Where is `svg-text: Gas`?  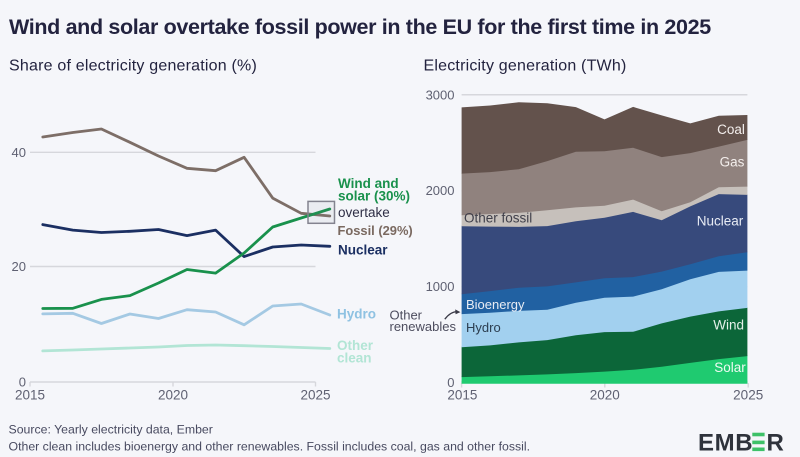
svg-text: Gas is located at coordinates (732, 162).